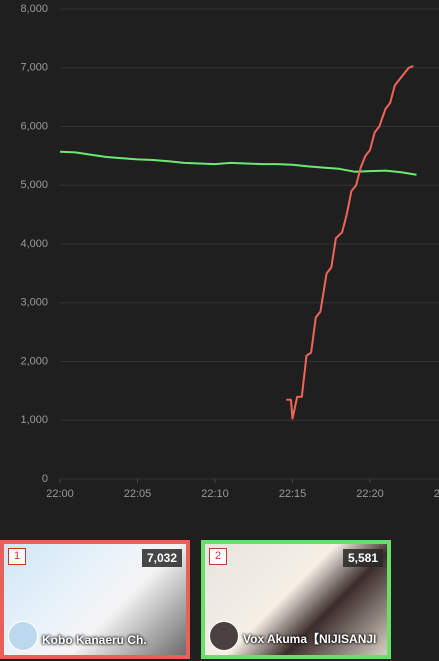 Image resolution: width=439 pixels, height=661 pixels. I want to click on rank: 1, so click(17, 556).